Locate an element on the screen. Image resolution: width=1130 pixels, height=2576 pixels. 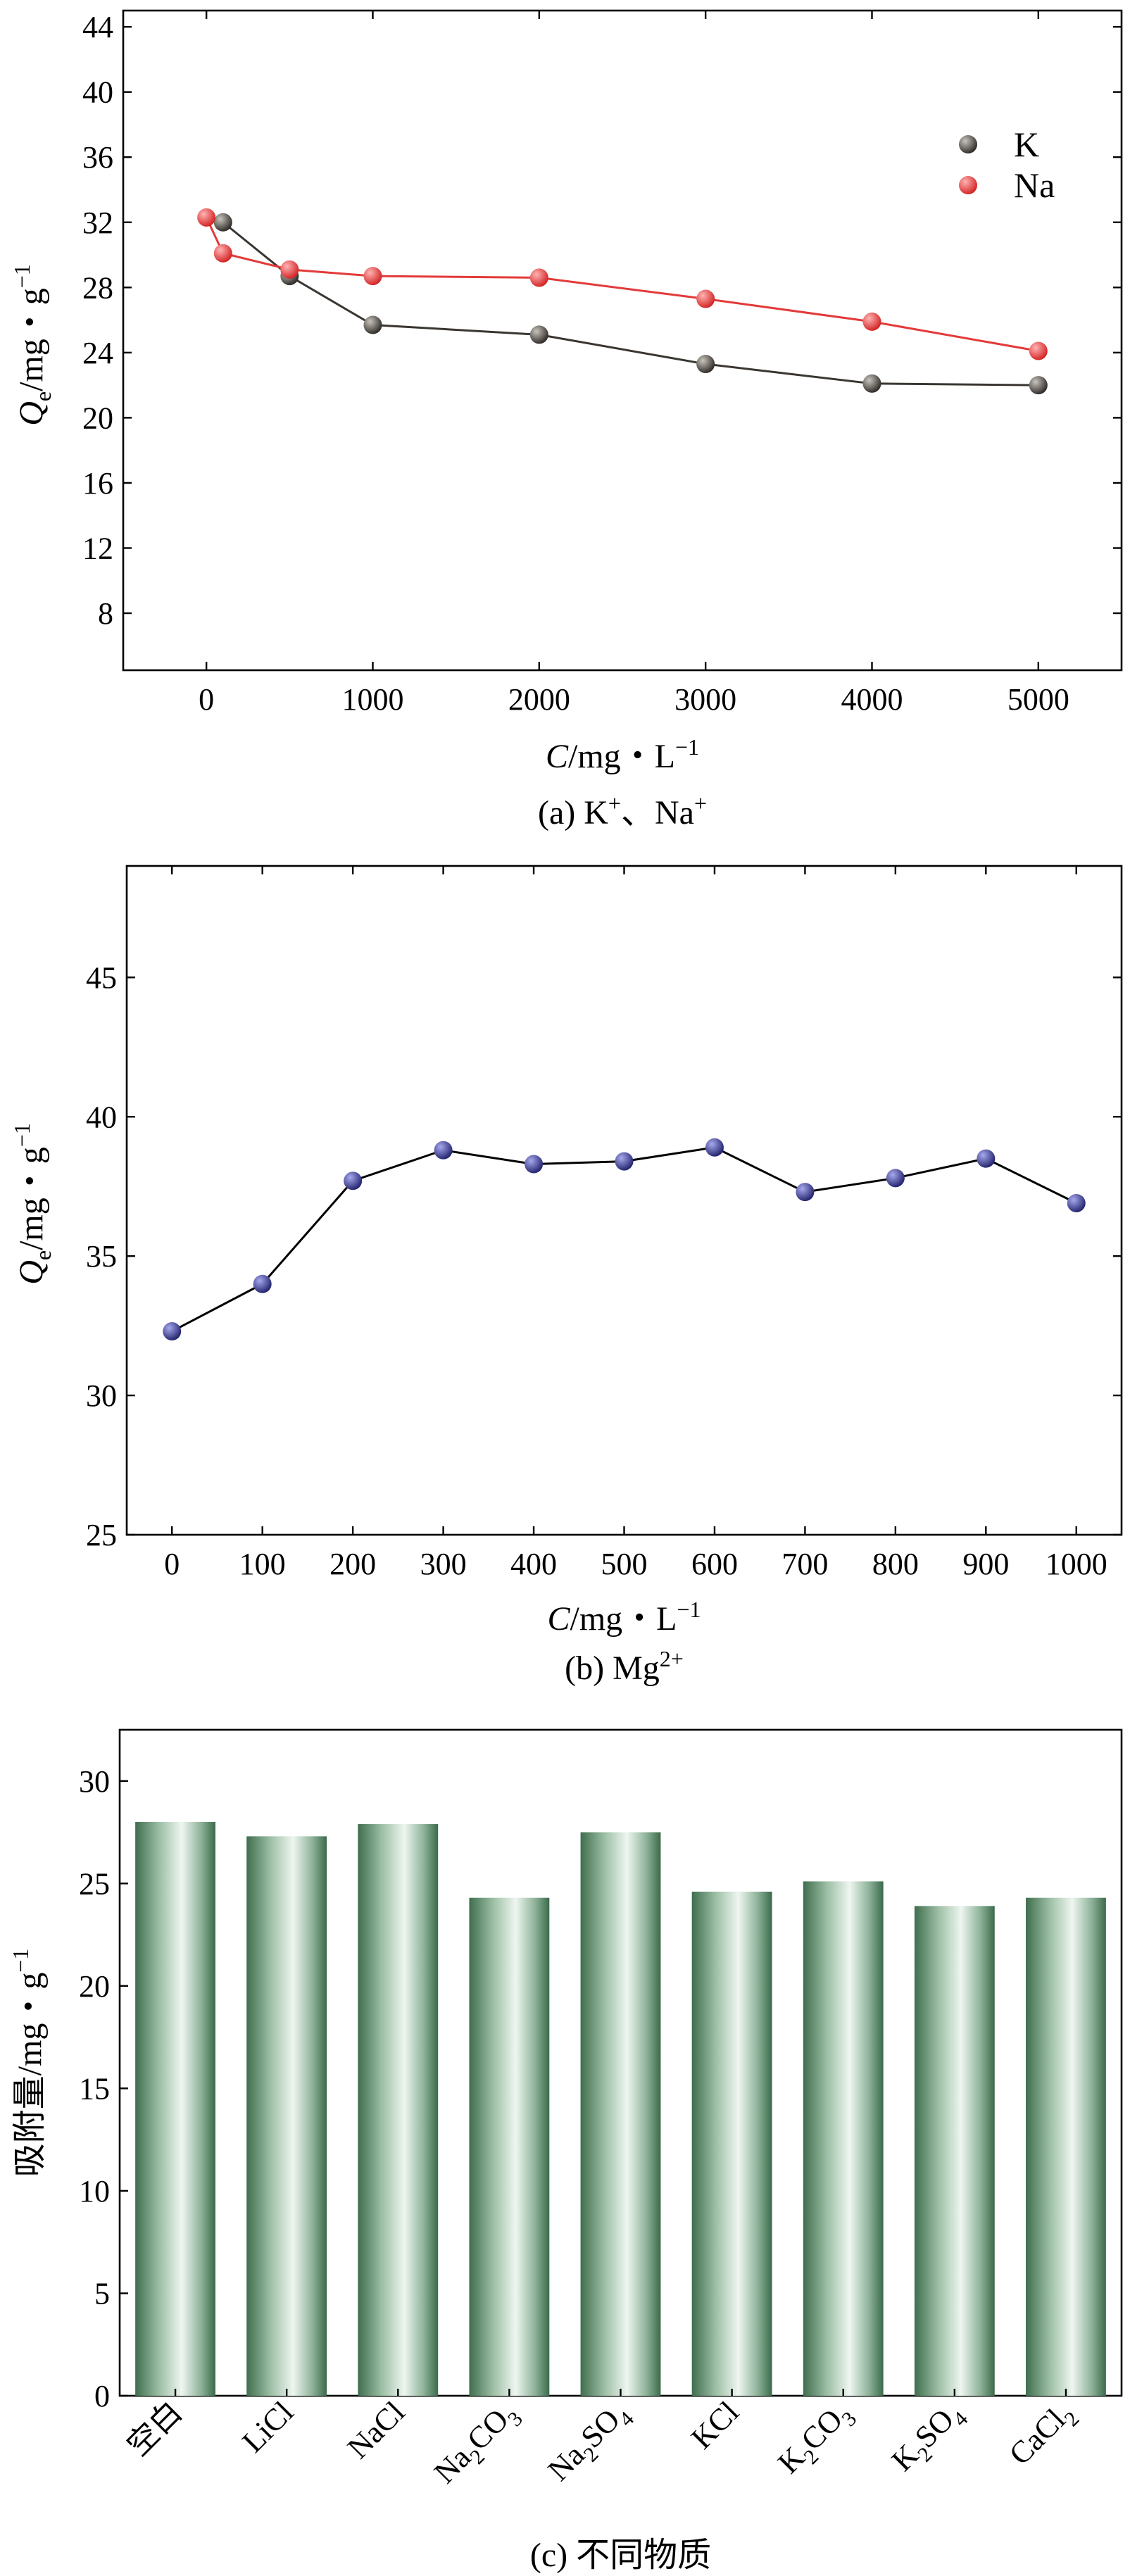
text-part: + is located at coordinates (700, 803).